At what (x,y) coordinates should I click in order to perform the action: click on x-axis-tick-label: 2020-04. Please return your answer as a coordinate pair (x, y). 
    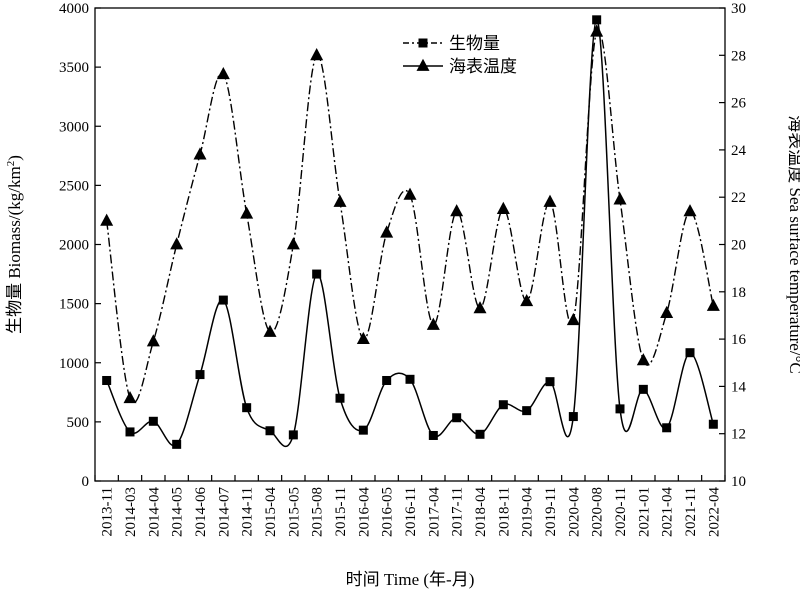
    Looking at the image, I should click on (574, 512).